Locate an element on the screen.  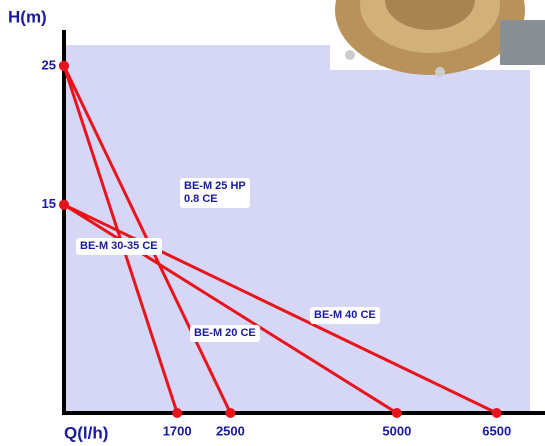
y-tick-label: 15 is located at coordinates (49, 203).